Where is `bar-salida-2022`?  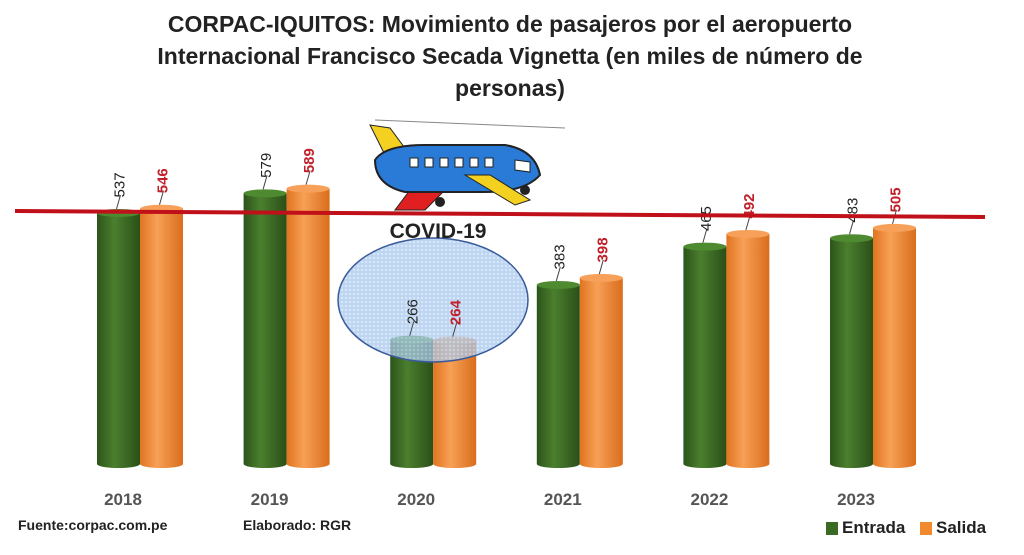 bar-salida-2022 is located at coordinates (748, 348).